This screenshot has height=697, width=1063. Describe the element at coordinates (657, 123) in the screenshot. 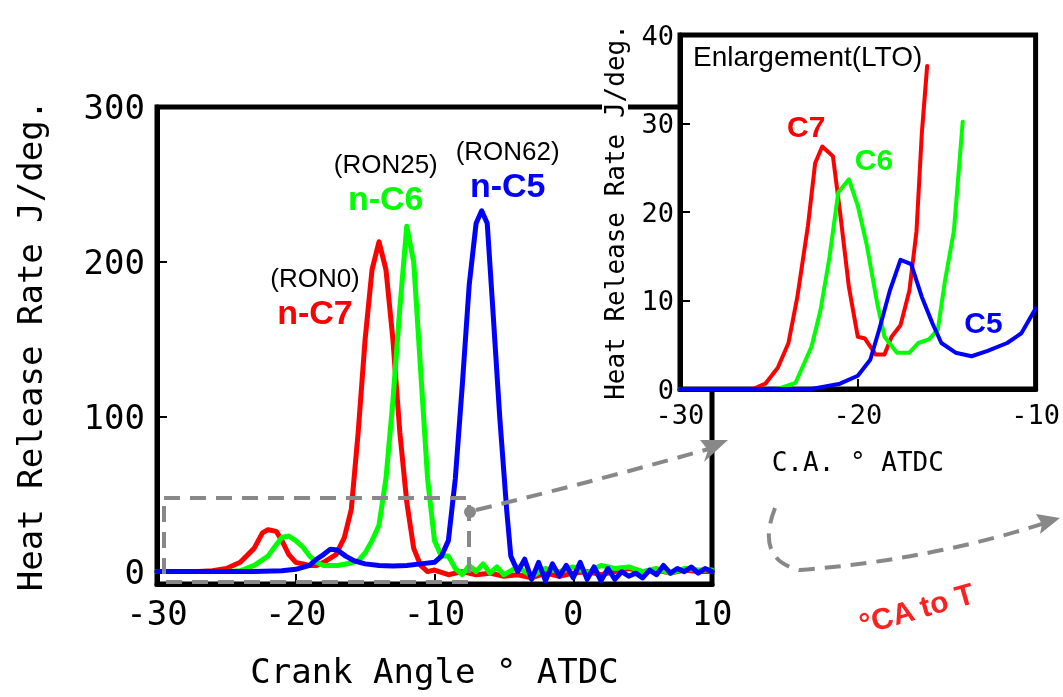

I see `y-tick-label: 30` at that location.